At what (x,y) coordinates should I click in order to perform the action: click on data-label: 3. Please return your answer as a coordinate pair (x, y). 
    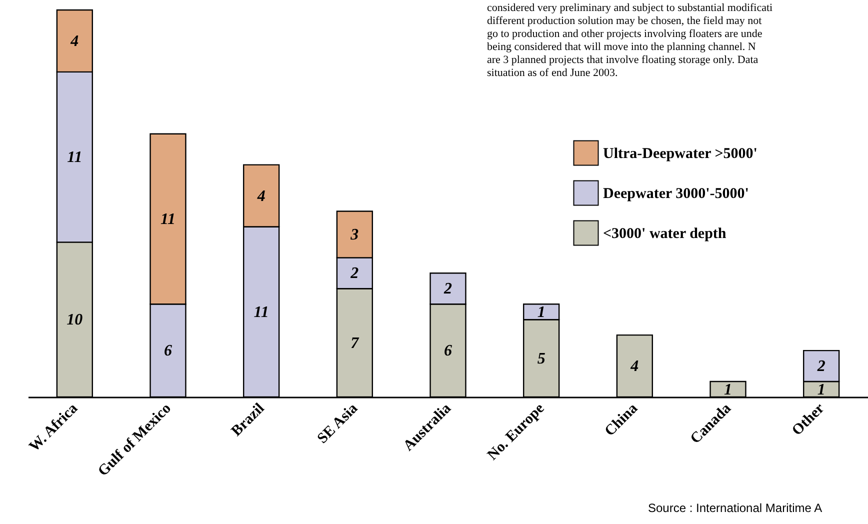
    Looking at the image, I should click on (354, 235).